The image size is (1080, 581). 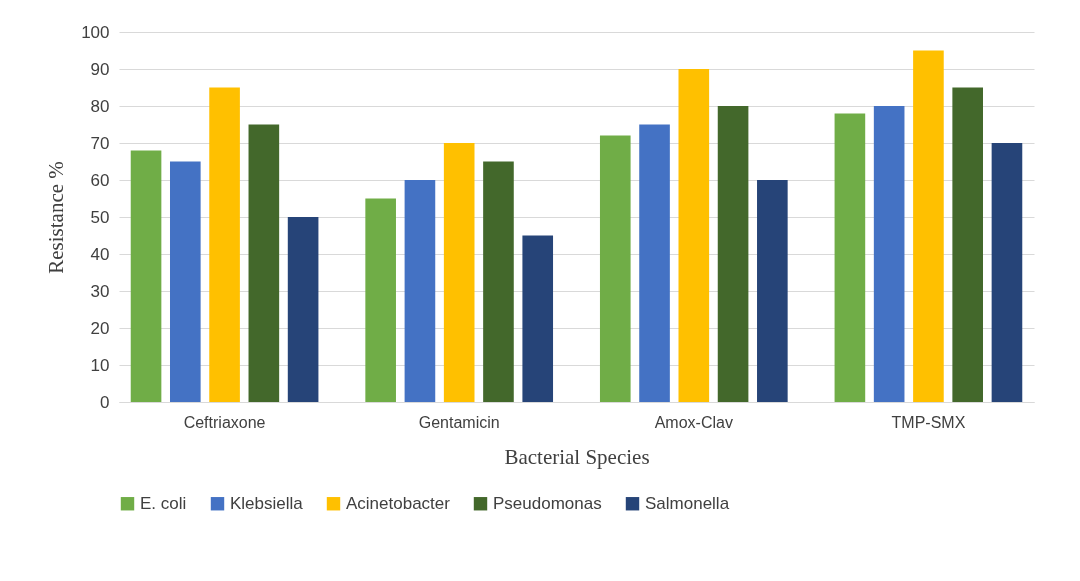 What do you see at coordinates (693, 422) in the screenshot?
I see `x-tick-label: Amox-Clav` at bounding box center [693, 422].